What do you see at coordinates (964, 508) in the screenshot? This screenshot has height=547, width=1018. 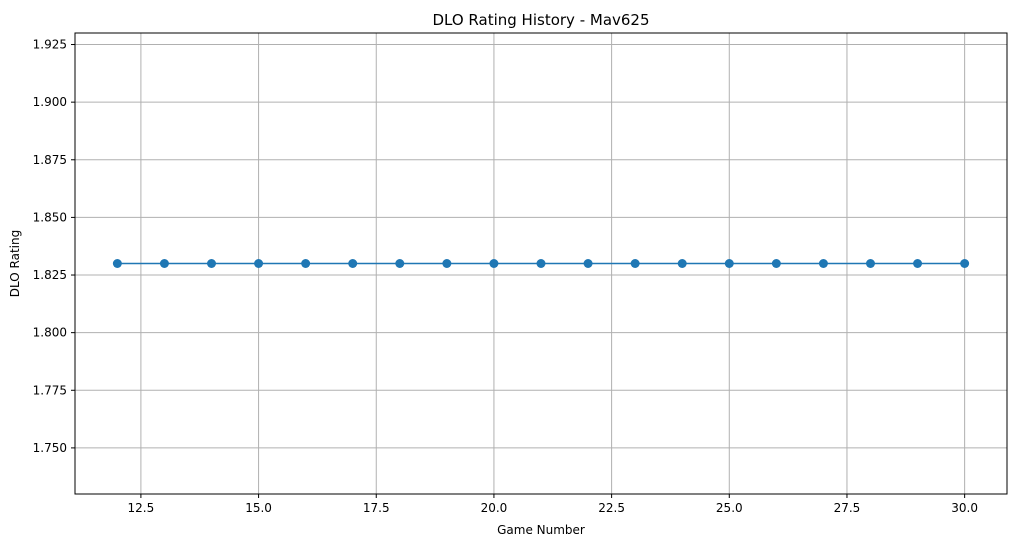 I see `x-tick-label: 30.0` at bounding box center [964, 508].